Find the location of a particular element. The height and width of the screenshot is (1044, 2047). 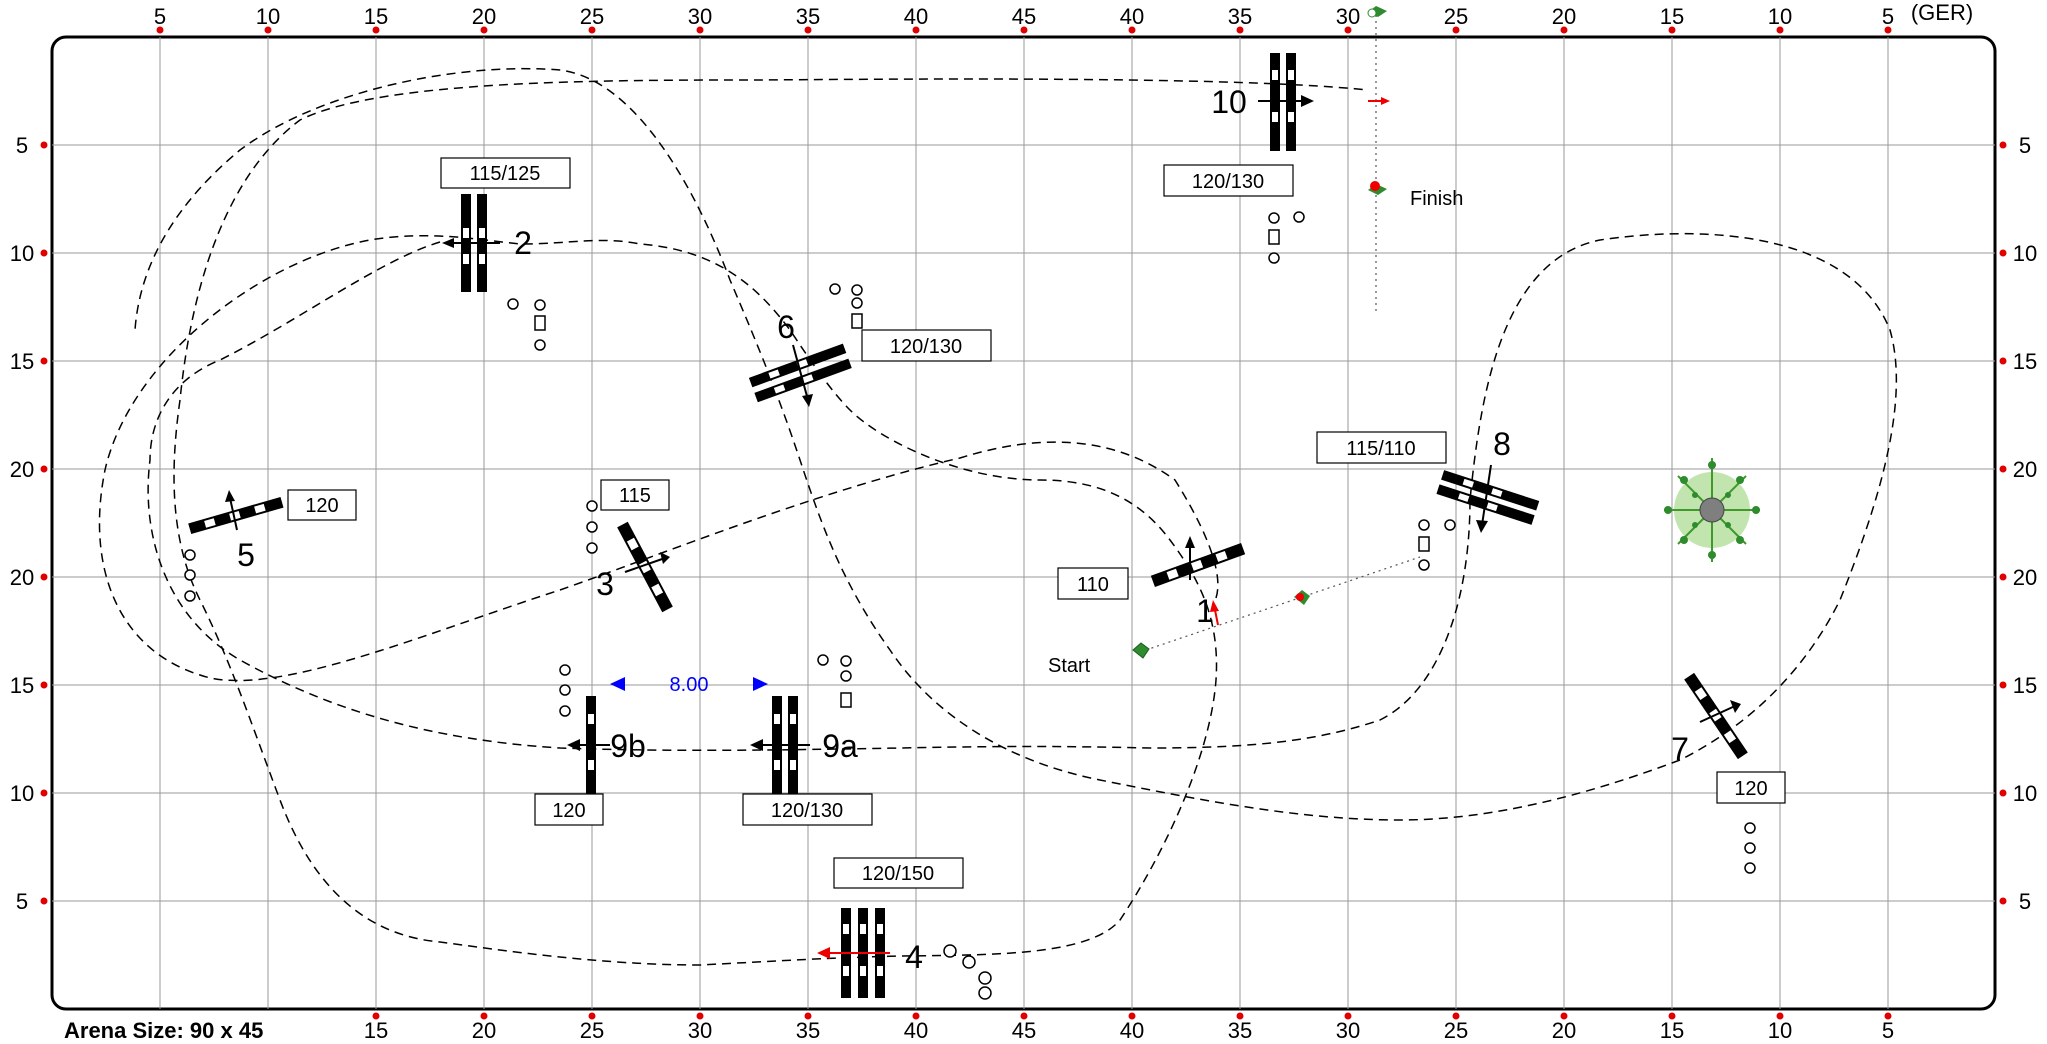

right-scale: 5 10 15 20 20 15 10 5 is located at coordinates (2025, 523).